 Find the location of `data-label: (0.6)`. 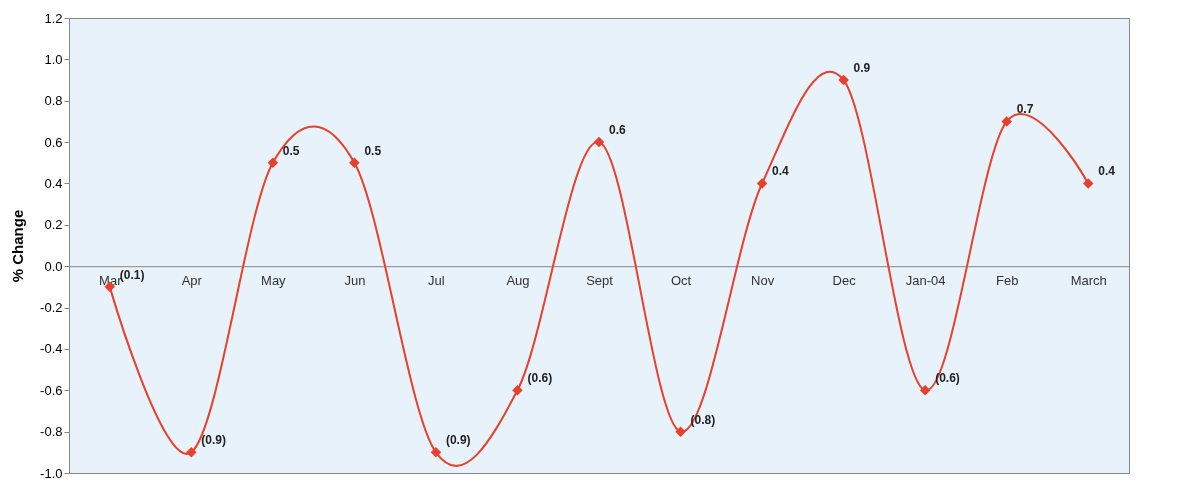

data-label: (0.6) is located at coordinates (540, 378).